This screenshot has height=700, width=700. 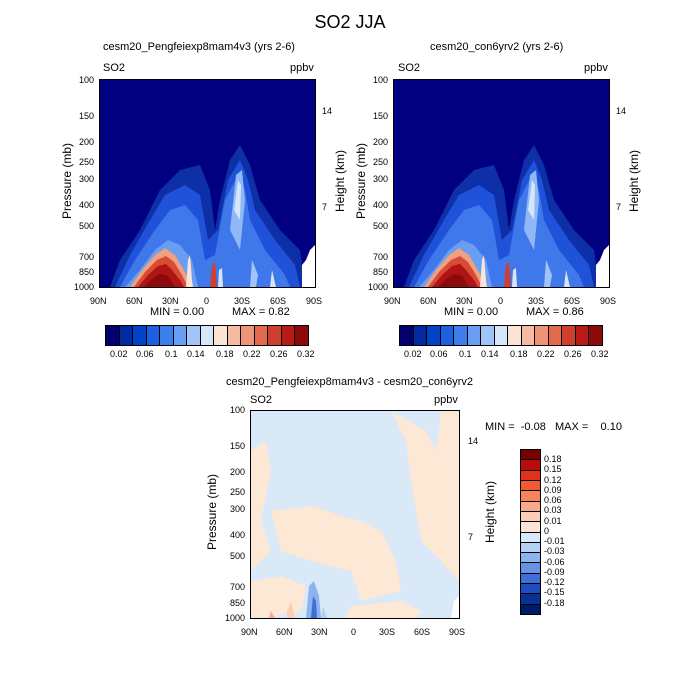 What do you see at coordinates (554, 572) in the screenshot?
I see `panel3-cb-label: -0.09` at bounding box center [554, 572].